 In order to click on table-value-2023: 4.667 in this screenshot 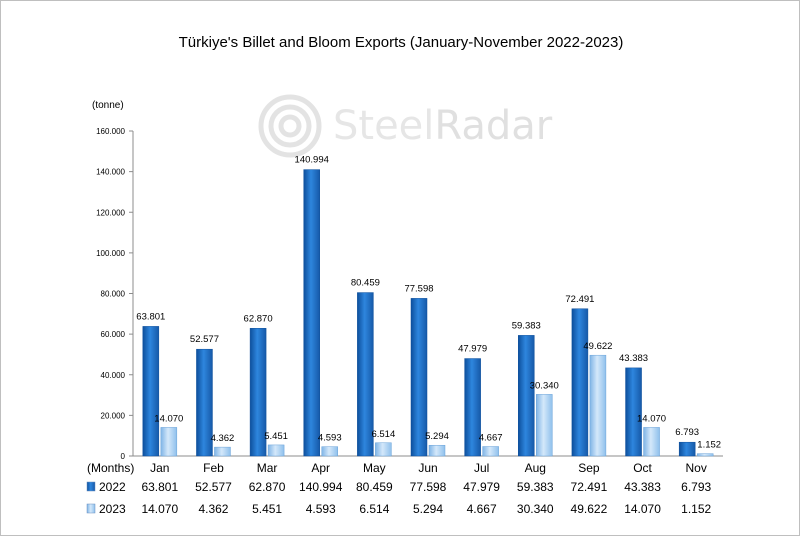, I will do `click(482, 509)`.